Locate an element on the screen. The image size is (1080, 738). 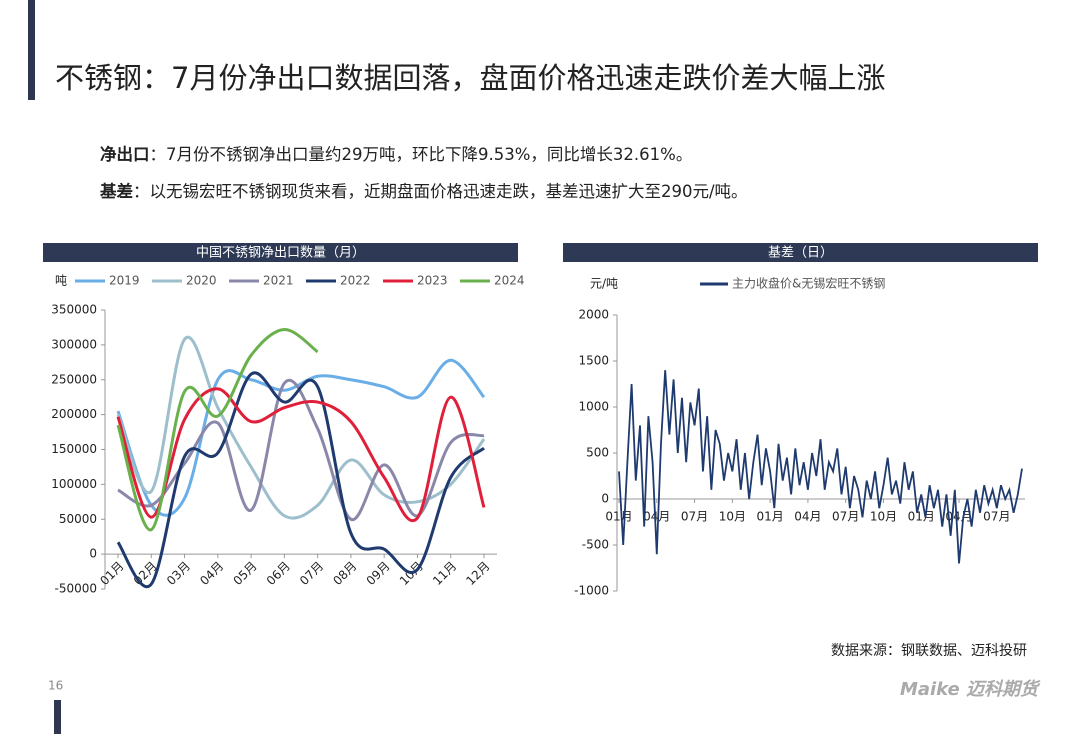
bullet-text: ：以无锡宏旺不锈钢现货来看，近期盘面价格迅速走跌，基差迅速扩大至290元/吨。 is located at coordinates (440, 191).